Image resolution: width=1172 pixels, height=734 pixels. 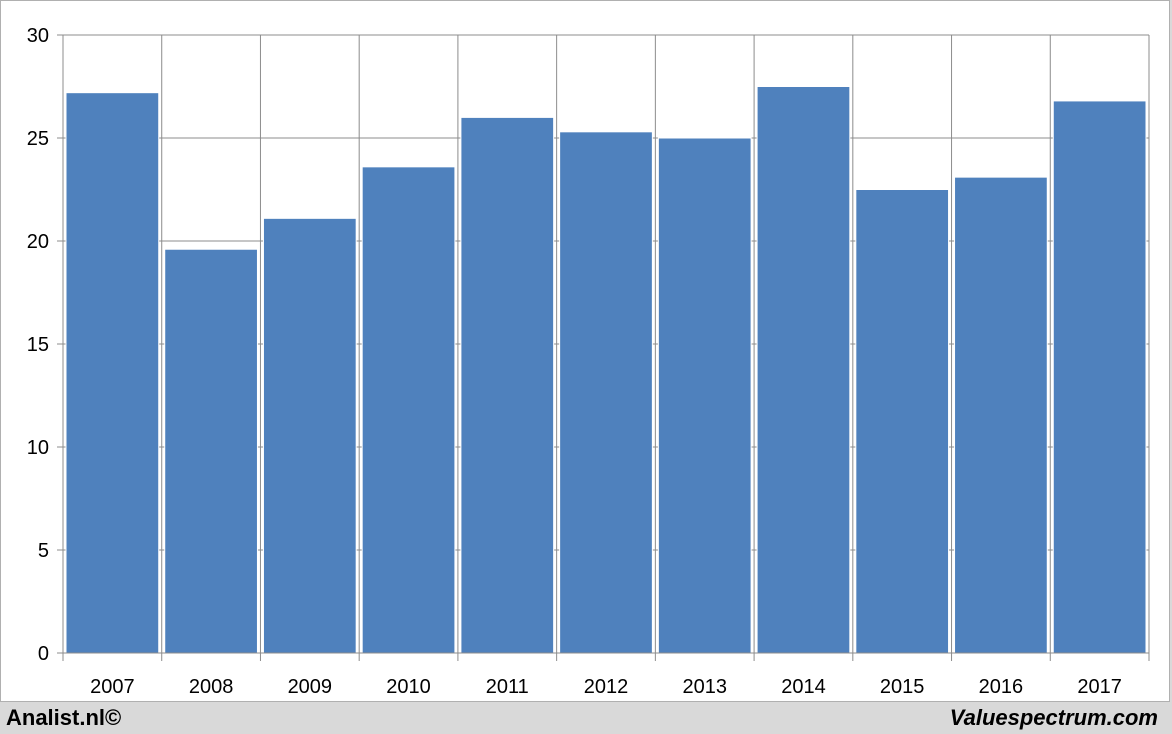 What do you see at coordinates (38, 242) in the screenshot?
I see `y-tick-label: 20` at bounding box center [38, 242].